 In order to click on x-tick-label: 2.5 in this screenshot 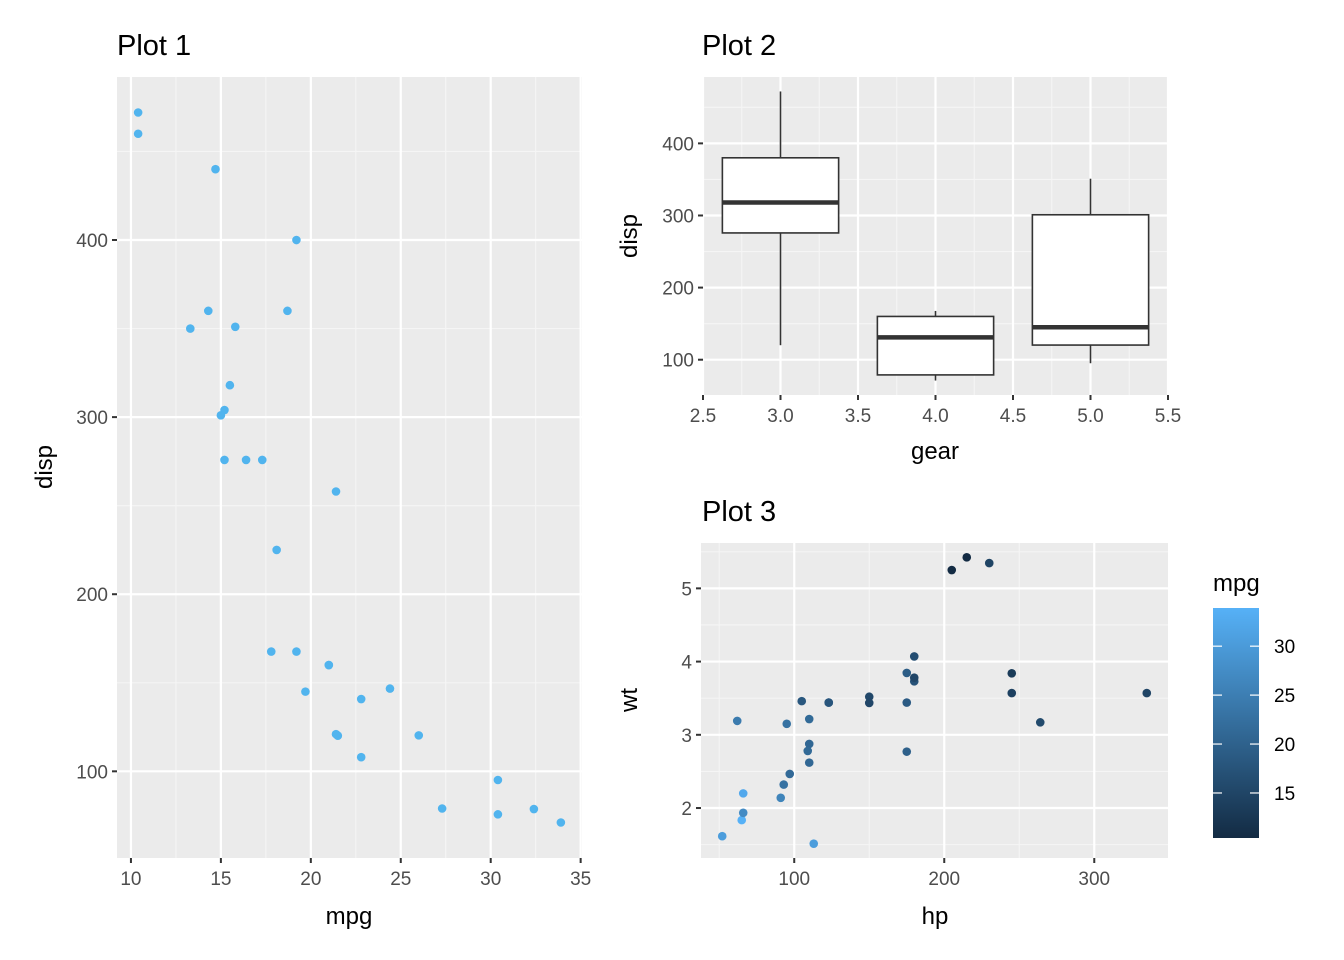, I will do `click(703, 416)`.